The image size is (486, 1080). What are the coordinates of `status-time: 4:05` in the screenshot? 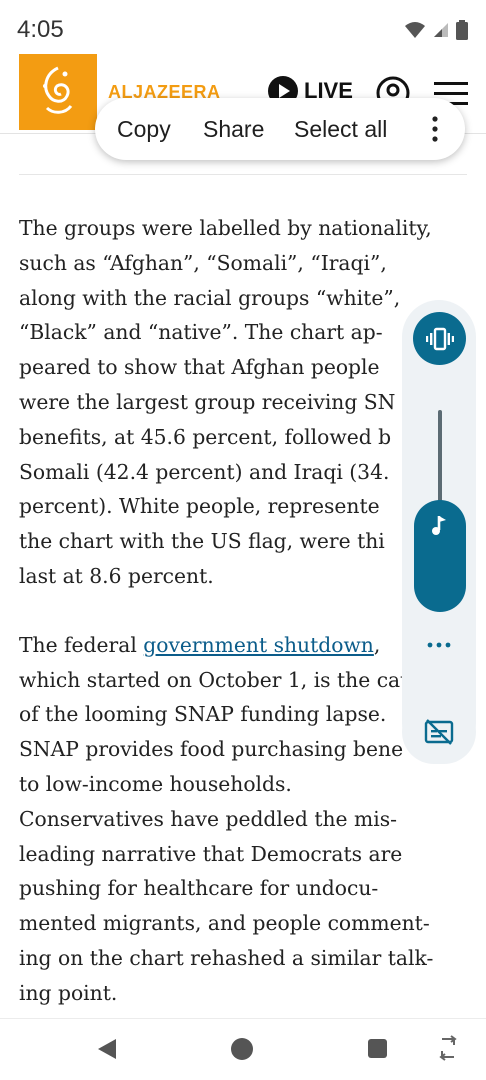 It's located at (40, 29).